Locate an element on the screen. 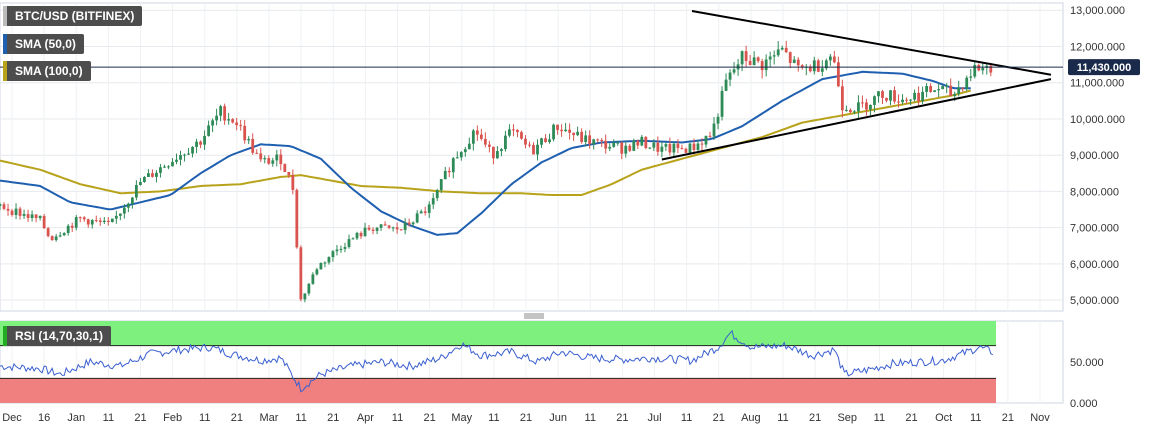  x-tick-label: Dec is located at coordinates (12, 418).